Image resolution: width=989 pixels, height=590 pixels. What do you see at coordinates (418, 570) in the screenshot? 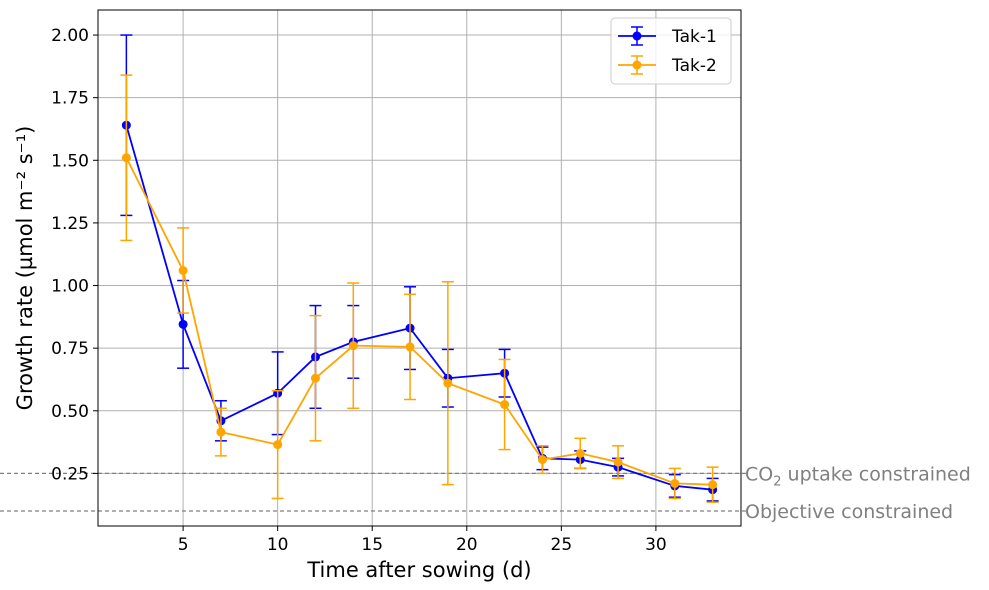
I see `x-axis-title: Time after sowing (d)` at bounding box center [418, 570].